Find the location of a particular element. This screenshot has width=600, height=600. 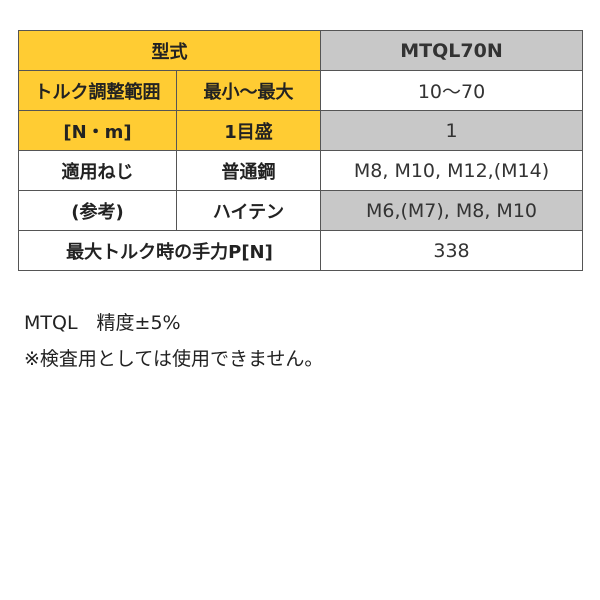

model-label: 型式 is located at coordinates (169, 50).